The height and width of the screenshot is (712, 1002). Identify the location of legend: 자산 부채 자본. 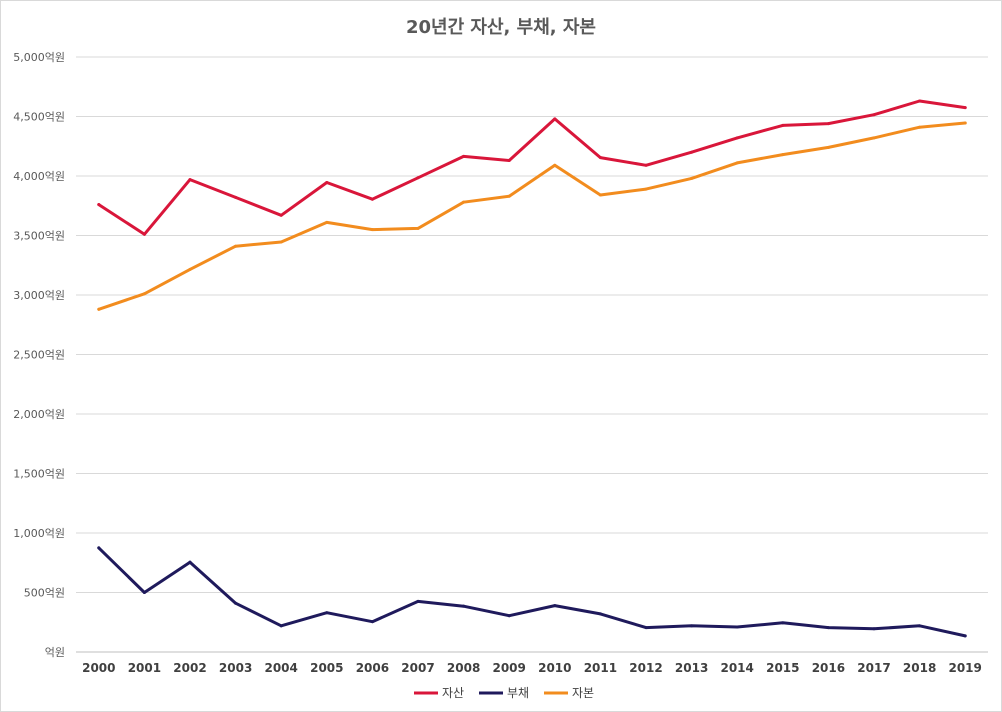
(504, 693).